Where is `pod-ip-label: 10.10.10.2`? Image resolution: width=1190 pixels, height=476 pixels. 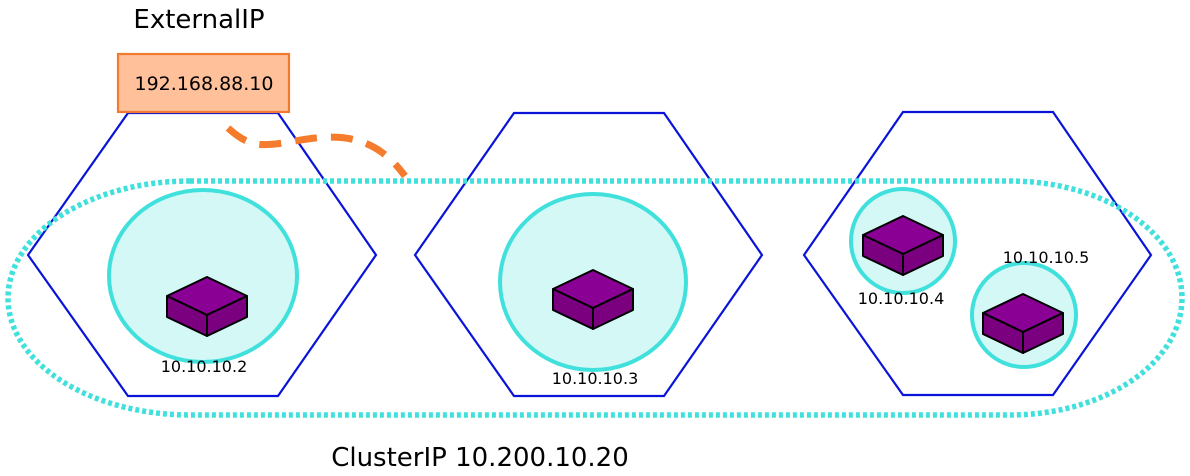
pod-ip-label: 10.10.10.2 is located at coordinates (204, 366).